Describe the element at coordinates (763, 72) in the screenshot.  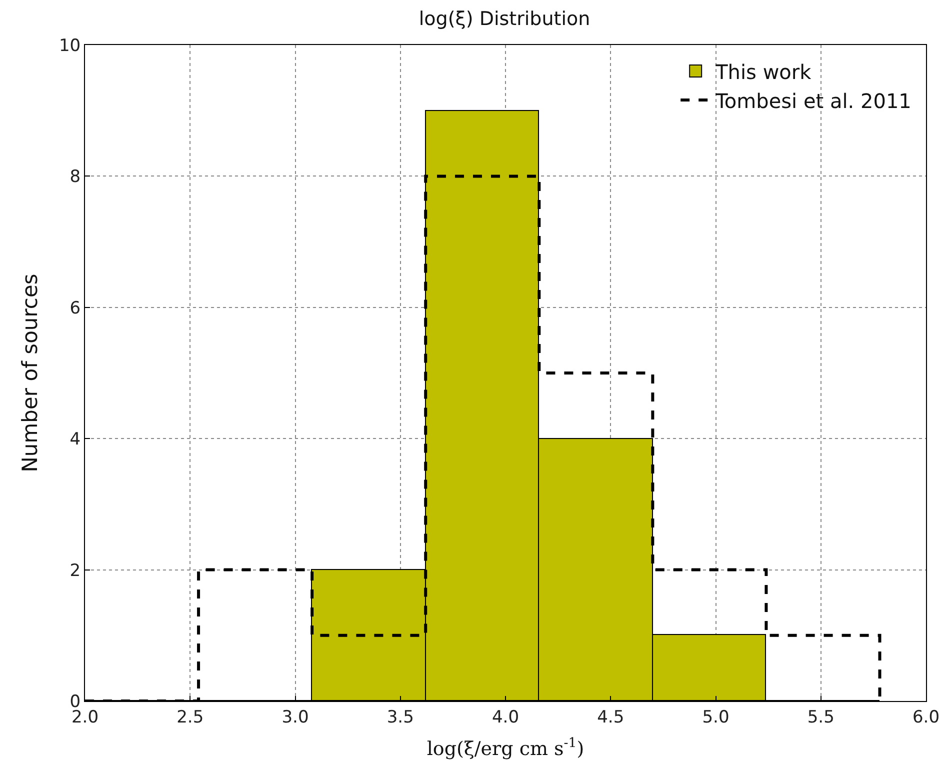
I see `legend-label: This work` at that location.